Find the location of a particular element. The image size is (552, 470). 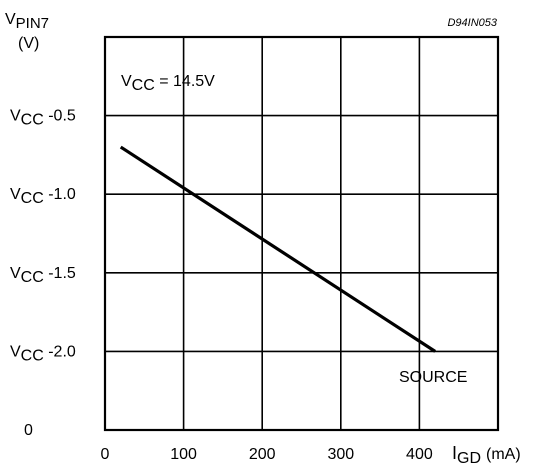

y-tick-label: VCC -2.0 is located at coordinates (43, 353).